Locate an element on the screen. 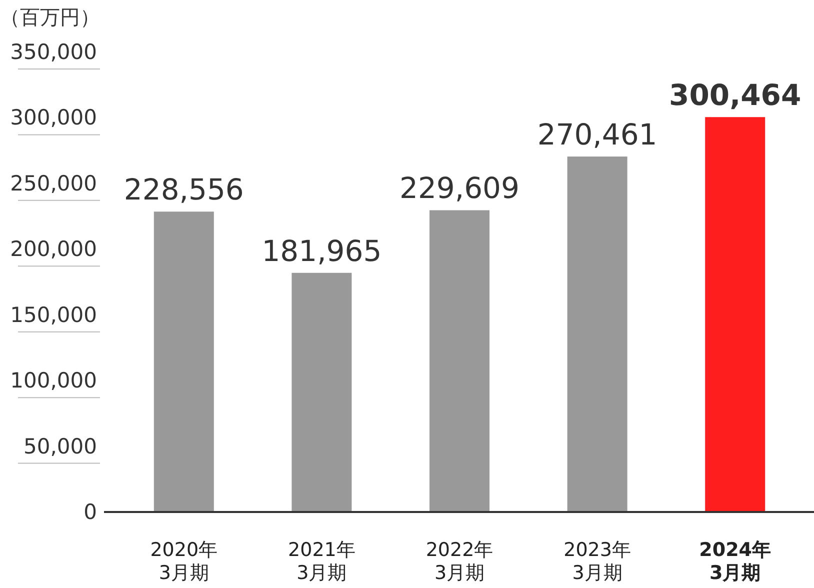  data-label: 270,461 is located at coordinates (597, 135).